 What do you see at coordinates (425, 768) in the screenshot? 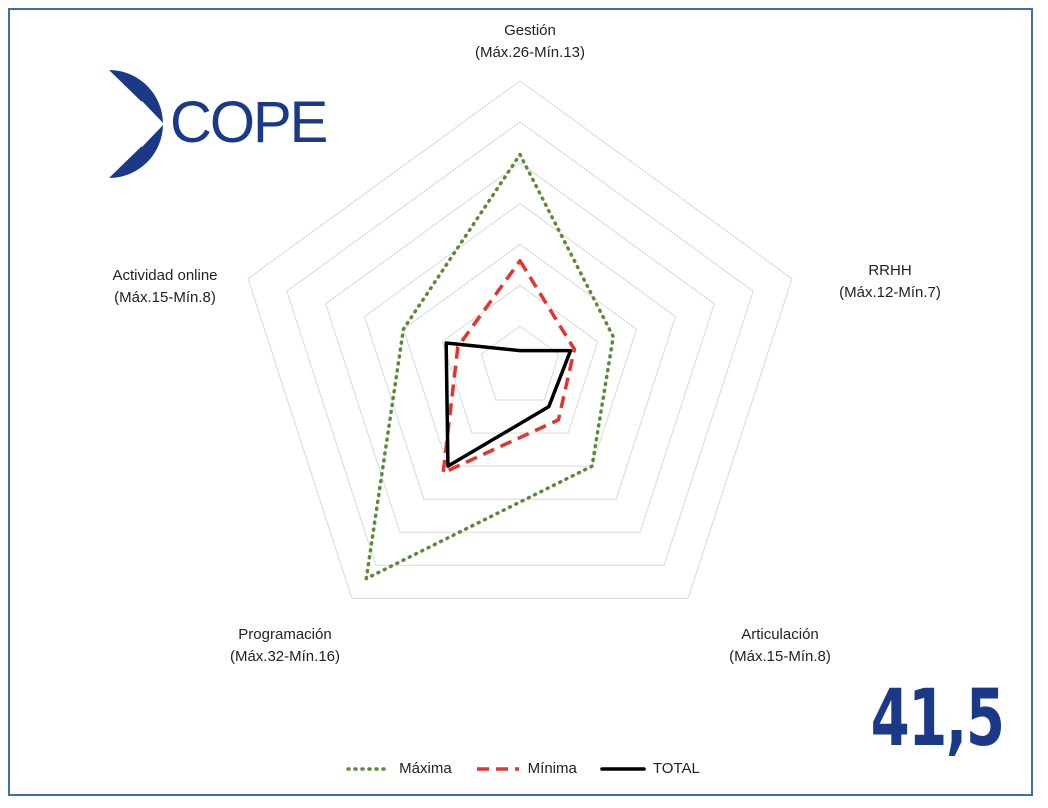
I see `legend-label: Máxima` at bounding box center [425, 768].